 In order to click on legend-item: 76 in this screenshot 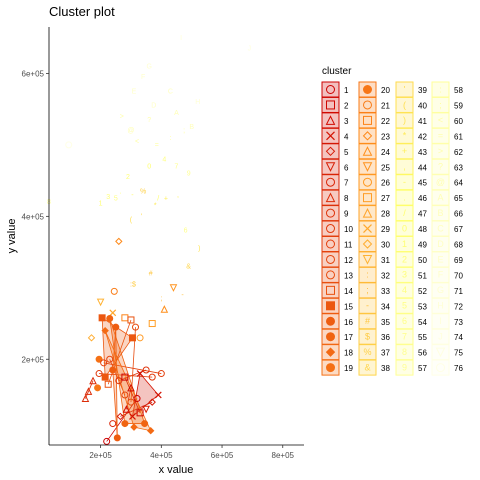, I will do `click(447, 367)`.